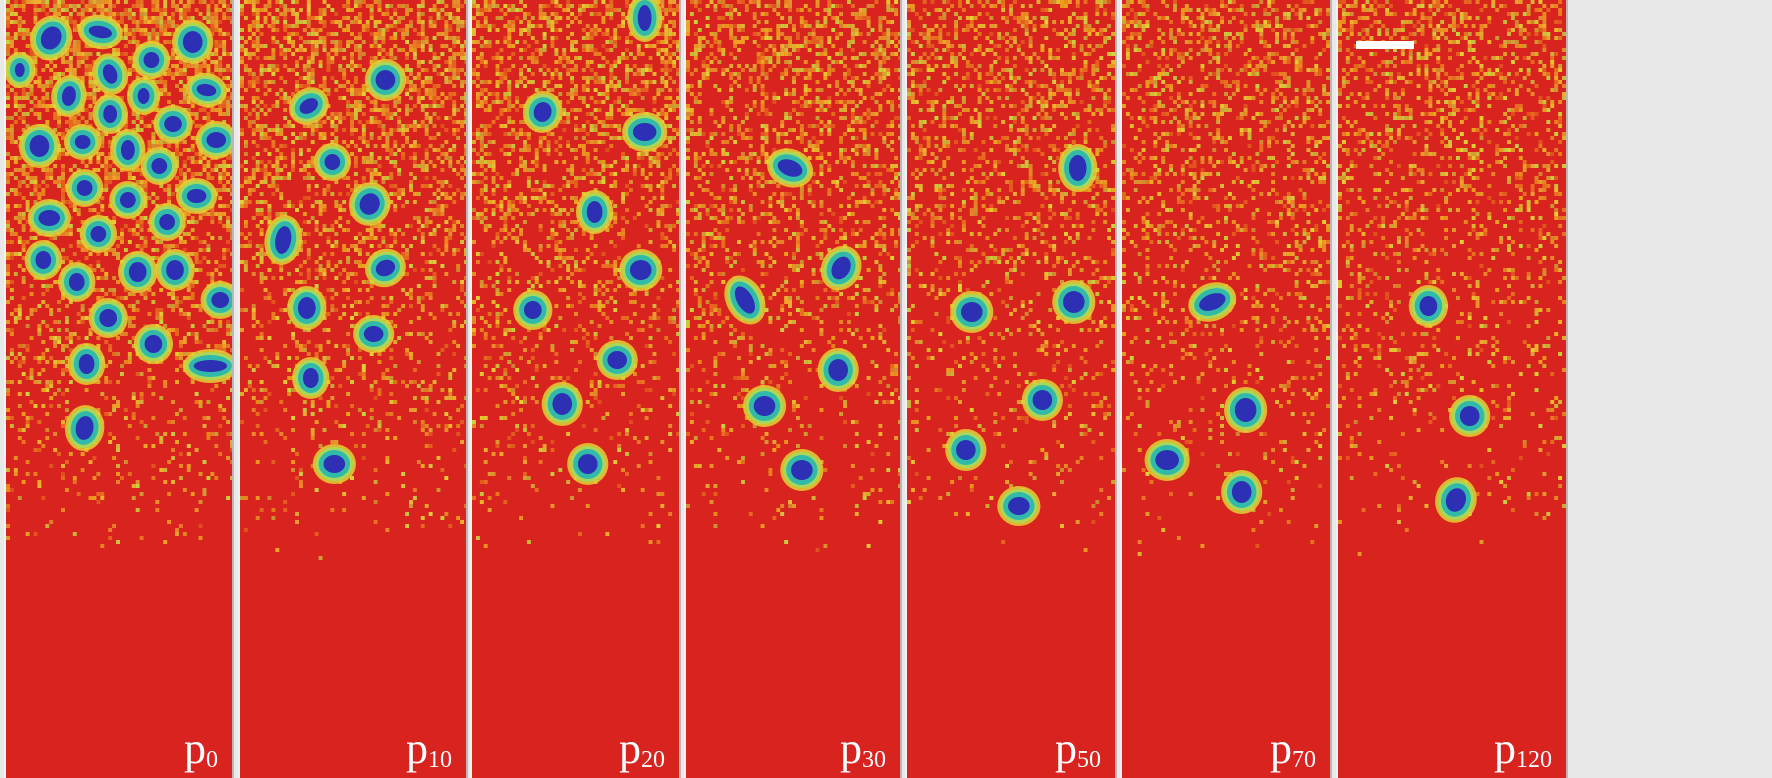 The height and width of the screenshot is (778, 1772). I want to click on panel-label-p0: p0, so click(201, 748).